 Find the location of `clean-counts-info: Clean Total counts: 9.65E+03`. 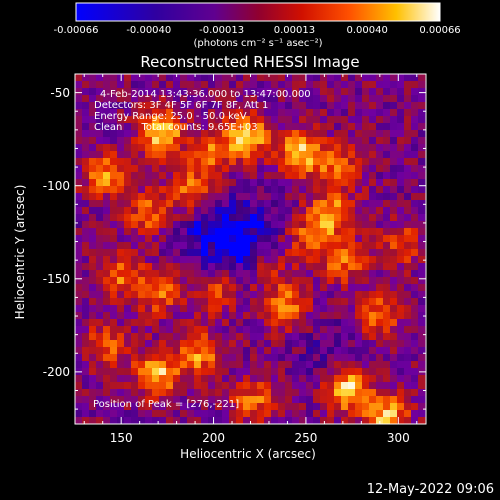

clean-counts-info: Clean Total counts: 9.65E+03 is located at coordinates (176, 127).